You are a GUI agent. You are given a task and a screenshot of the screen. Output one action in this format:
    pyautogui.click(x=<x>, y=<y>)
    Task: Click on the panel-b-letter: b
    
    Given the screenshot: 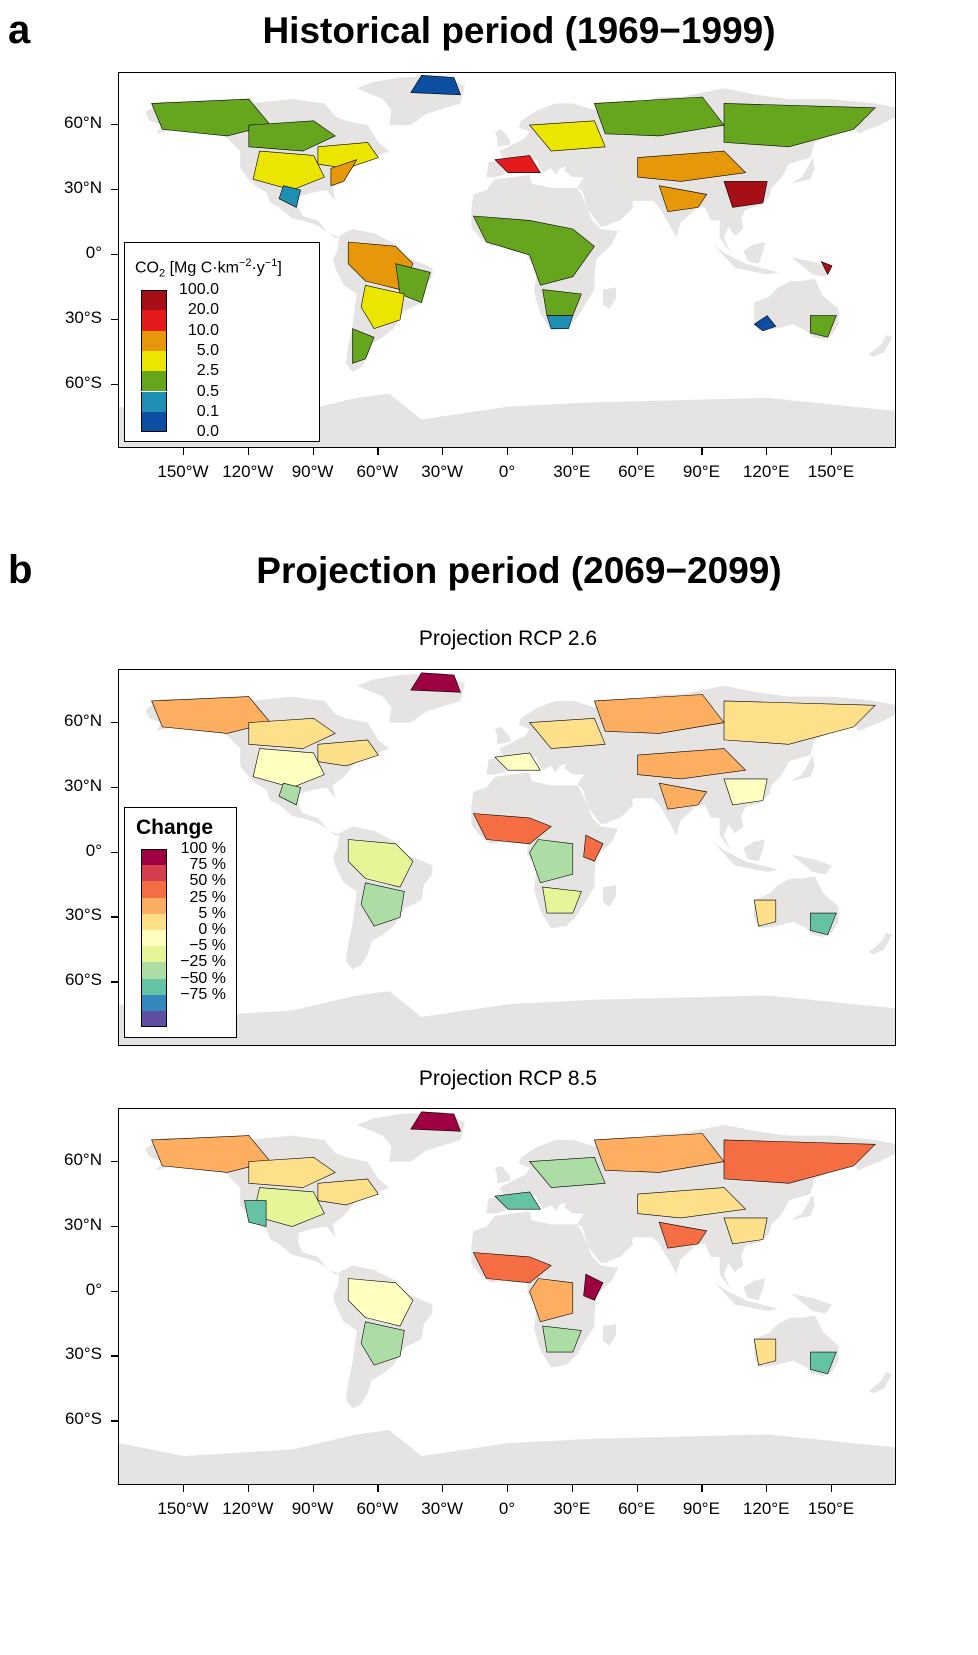 What is the action you would take?
    pyautogui.click(x=20, y=570)
    